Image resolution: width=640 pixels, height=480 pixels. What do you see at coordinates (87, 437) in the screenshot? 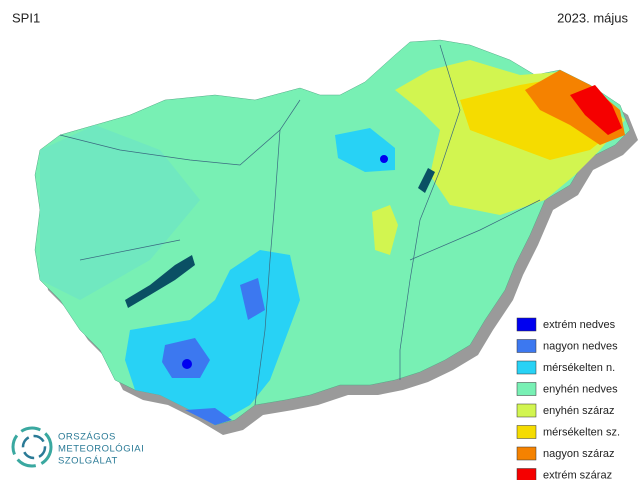
I see `logo-text: ORSZÁGOS` at bounding box center [87, 437].